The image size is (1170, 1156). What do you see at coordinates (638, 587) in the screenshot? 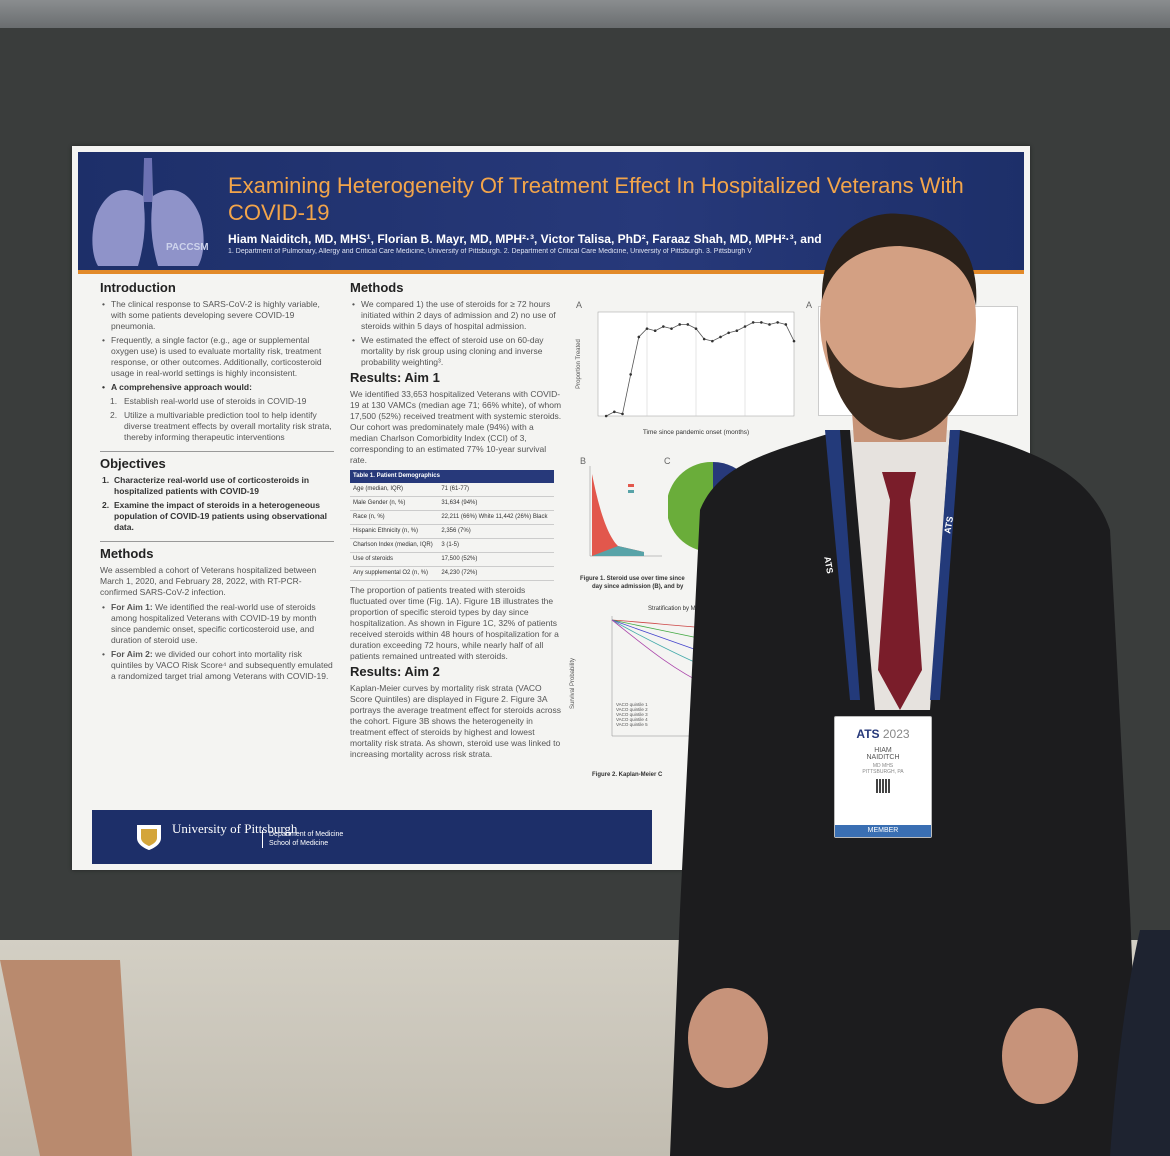
I see `figure-1-caption-2: day since admission (B), and by` at bounding box center [638, 587].